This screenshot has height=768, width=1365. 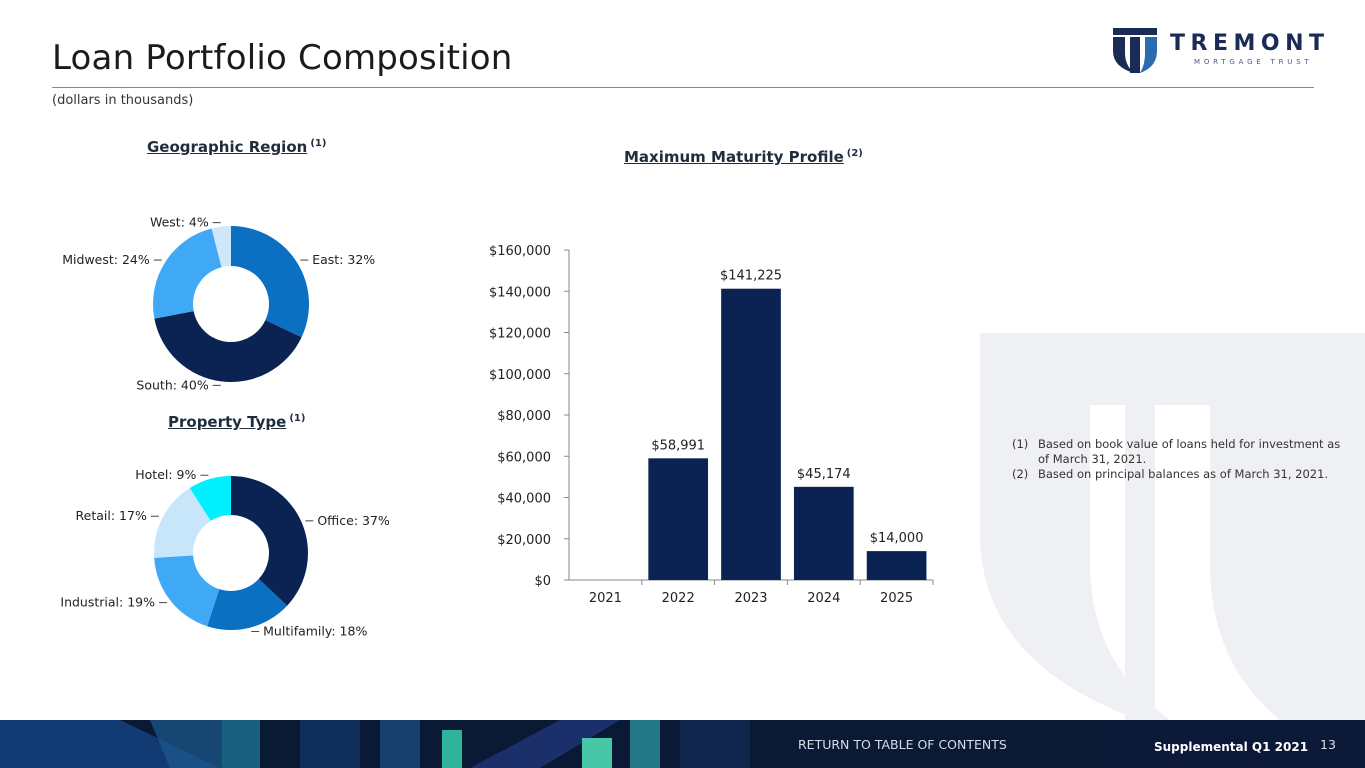 What do you see at coordinates (605, 598) in the screenshot?
I see `bar-x-tick-label-2021: 2021` at bounding box center [605, 598].